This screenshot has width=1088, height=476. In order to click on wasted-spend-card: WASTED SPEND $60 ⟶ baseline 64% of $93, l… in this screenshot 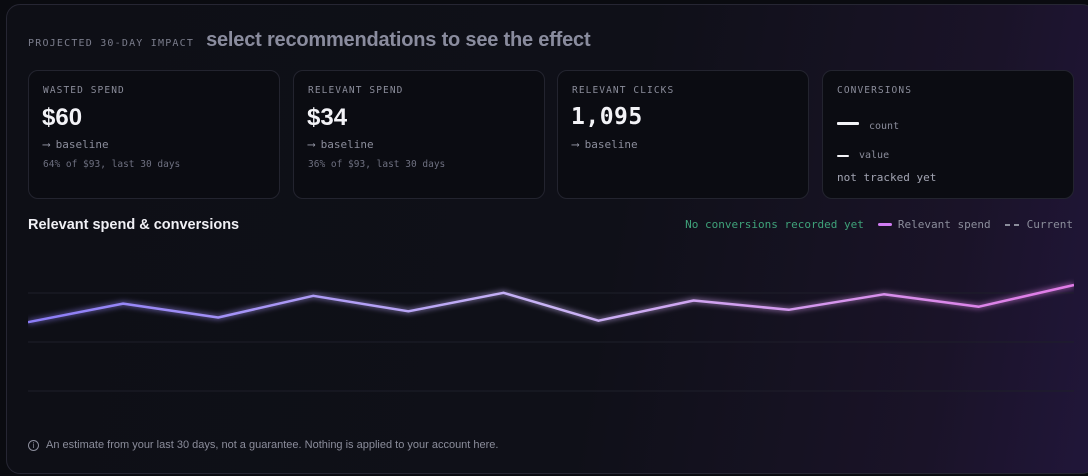, I will do `click(154, 134)`.